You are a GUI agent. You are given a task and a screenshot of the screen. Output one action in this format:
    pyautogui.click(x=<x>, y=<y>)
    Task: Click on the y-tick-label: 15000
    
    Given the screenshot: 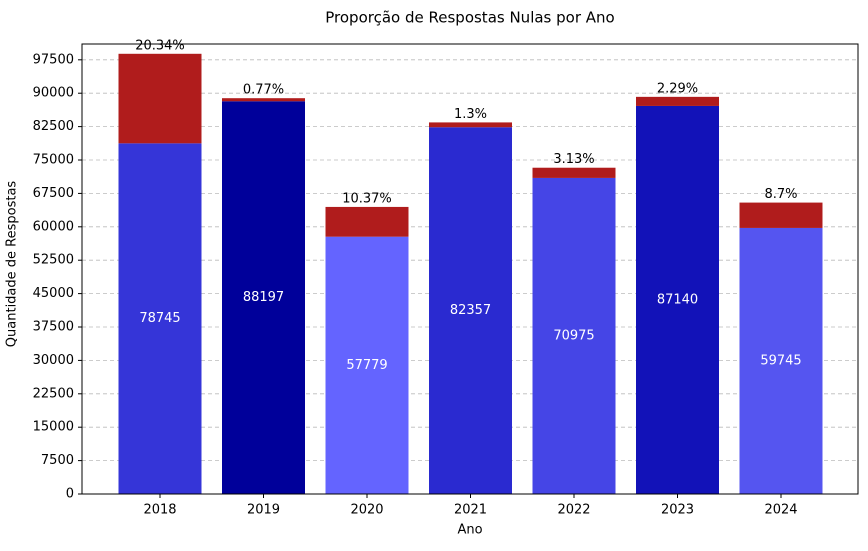 What is the action you would take?
    pyautogui.click(x=53, y=427)
    